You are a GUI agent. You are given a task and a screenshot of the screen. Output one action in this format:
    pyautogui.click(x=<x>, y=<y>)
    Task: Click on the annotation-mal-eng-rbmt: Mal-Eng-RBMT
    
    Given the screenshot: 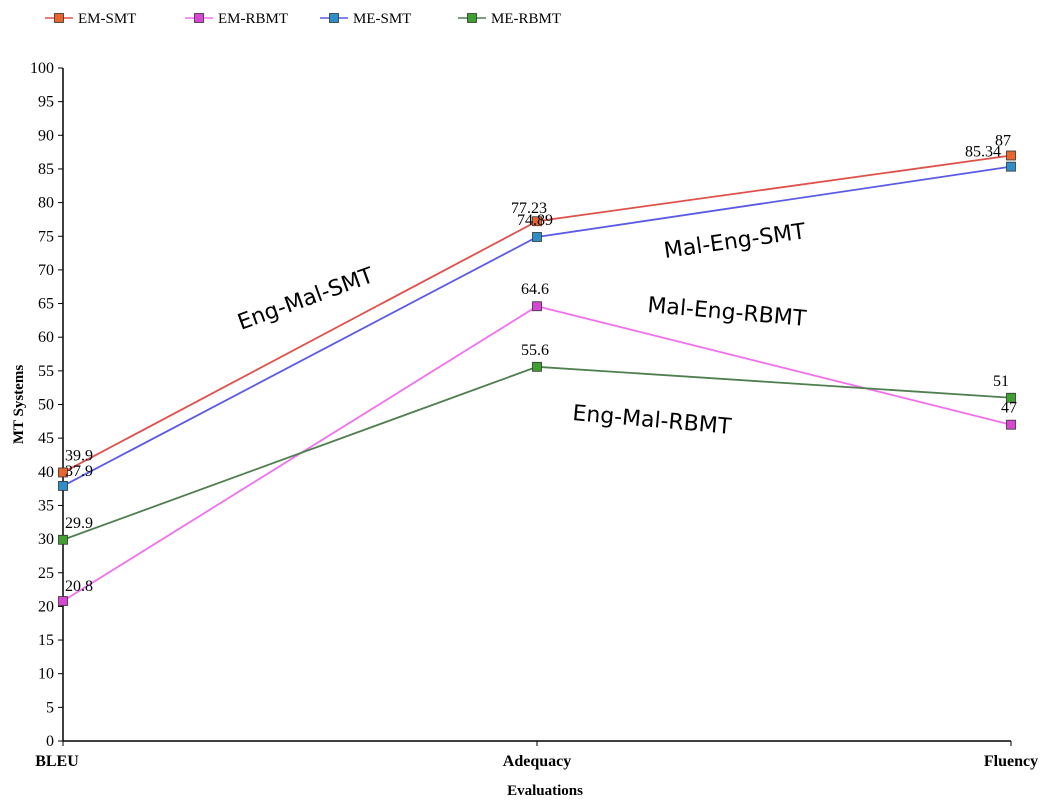 What is the action you would take?
    pyautogui.click(x=726, y=312)
    